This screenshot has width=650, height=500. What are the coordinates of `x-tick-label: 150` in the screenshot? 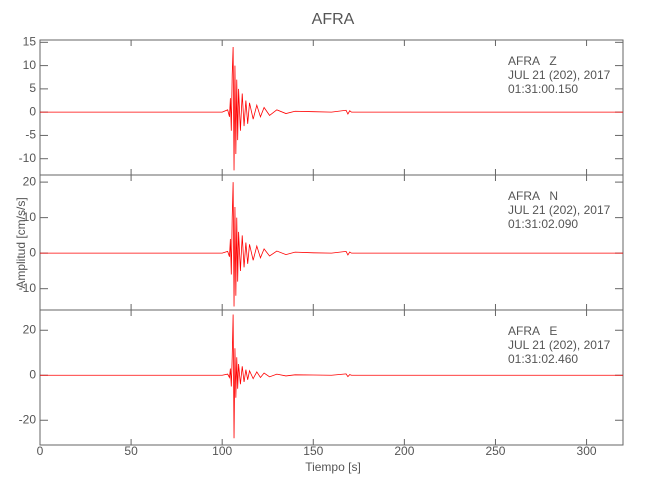 It's located at (313, 451).